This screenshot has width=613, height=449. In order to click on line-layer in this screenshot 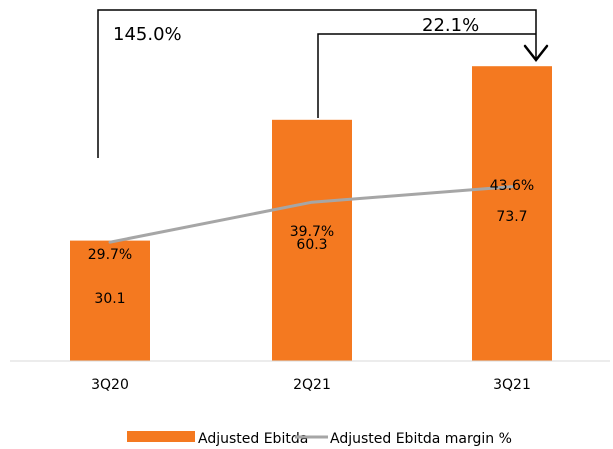, I will do `click(311, 214)`.